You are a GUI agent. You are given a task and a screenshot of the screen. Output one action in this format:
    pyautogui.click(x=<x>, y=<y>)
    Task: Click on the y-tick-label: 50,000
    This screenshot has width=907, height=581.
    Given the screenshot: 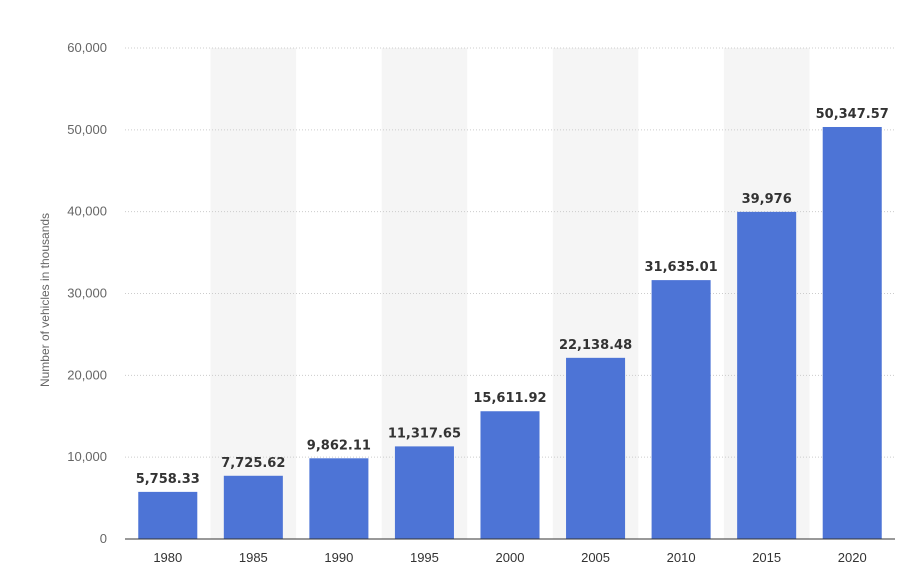 What is the action you would take?
    pyautogui.click(x=87, y=129)
    